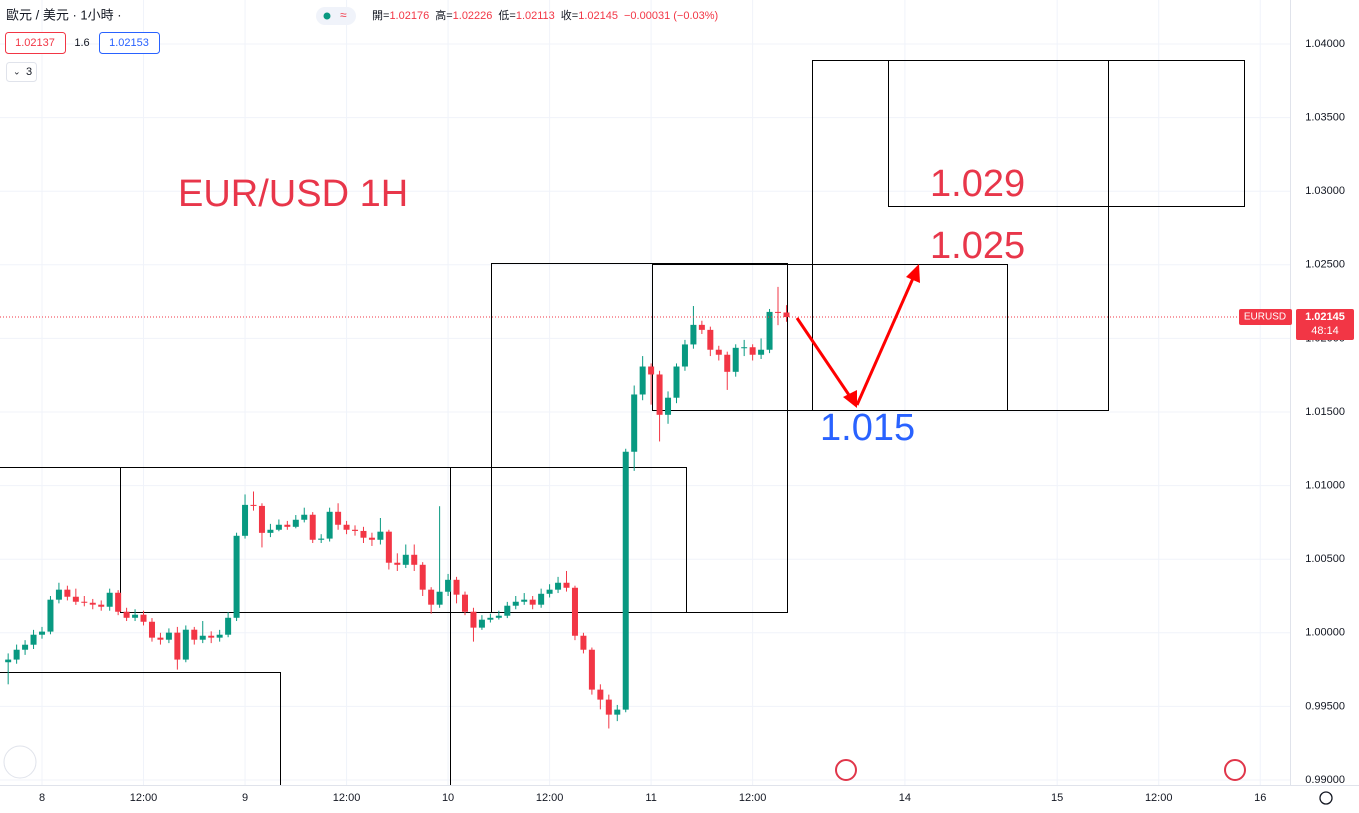 The height and width of the screenshot is (813, 1359). I want to click on bid-box, so click(35, 43).